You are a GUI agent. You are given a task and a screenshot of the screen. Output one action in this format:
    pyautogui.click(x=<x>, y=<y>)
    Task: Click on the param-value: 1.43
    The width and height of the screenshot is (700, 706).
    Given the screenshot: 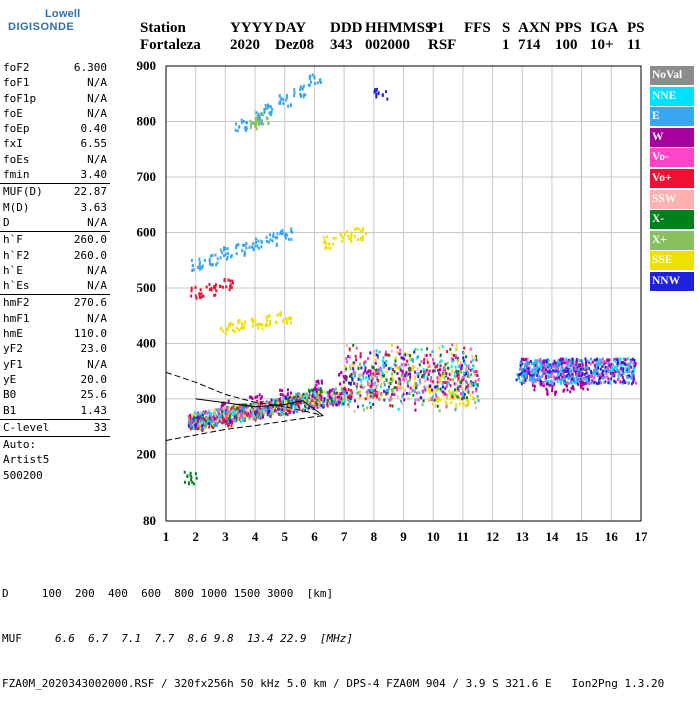 What is the action you would take?
    pyautogui.click(x=94, y=410)
    